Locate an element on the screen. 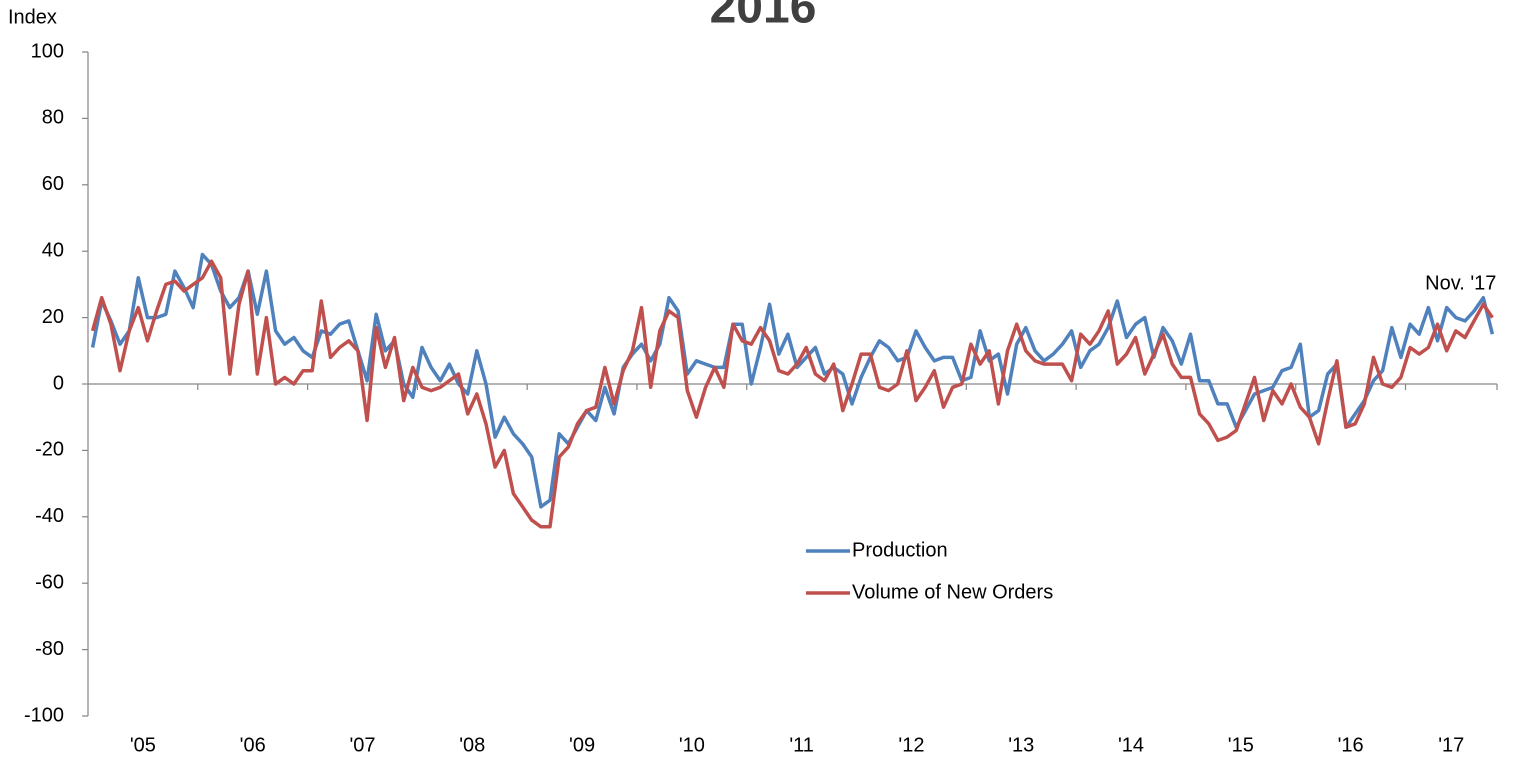 This screenshot has width=1516, height=760. legend-label: Production is located at coordinates (900, 550).